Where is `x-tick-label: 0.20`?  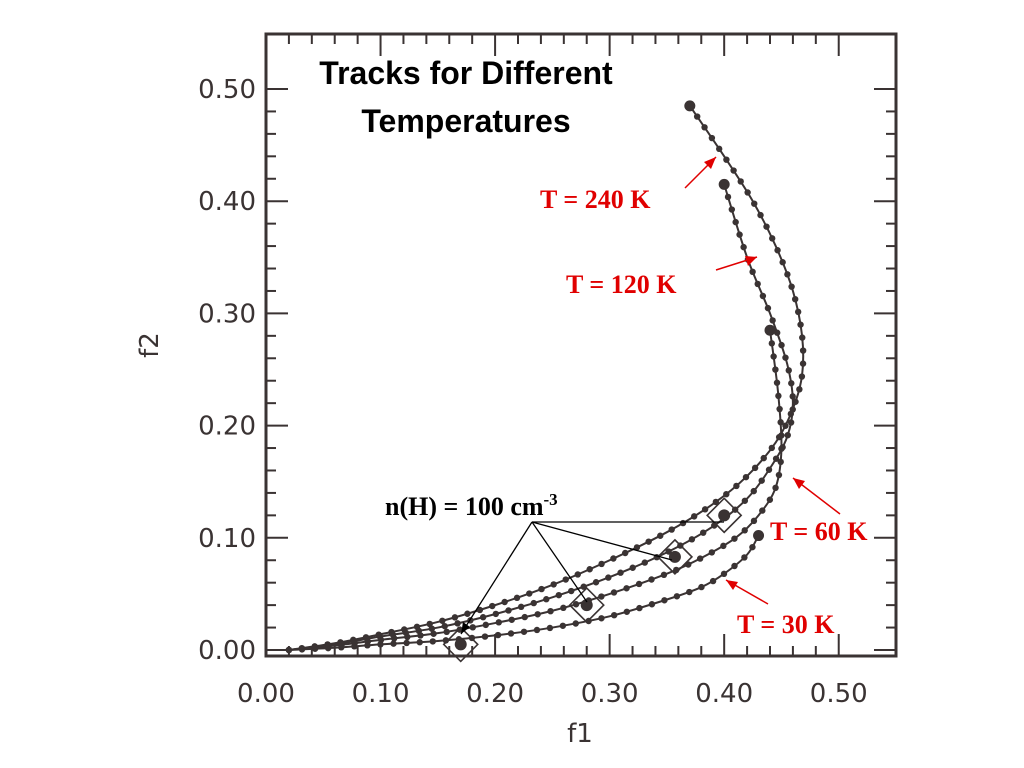 x-tick-label: 0.20 is located at coordinates (495, 694).